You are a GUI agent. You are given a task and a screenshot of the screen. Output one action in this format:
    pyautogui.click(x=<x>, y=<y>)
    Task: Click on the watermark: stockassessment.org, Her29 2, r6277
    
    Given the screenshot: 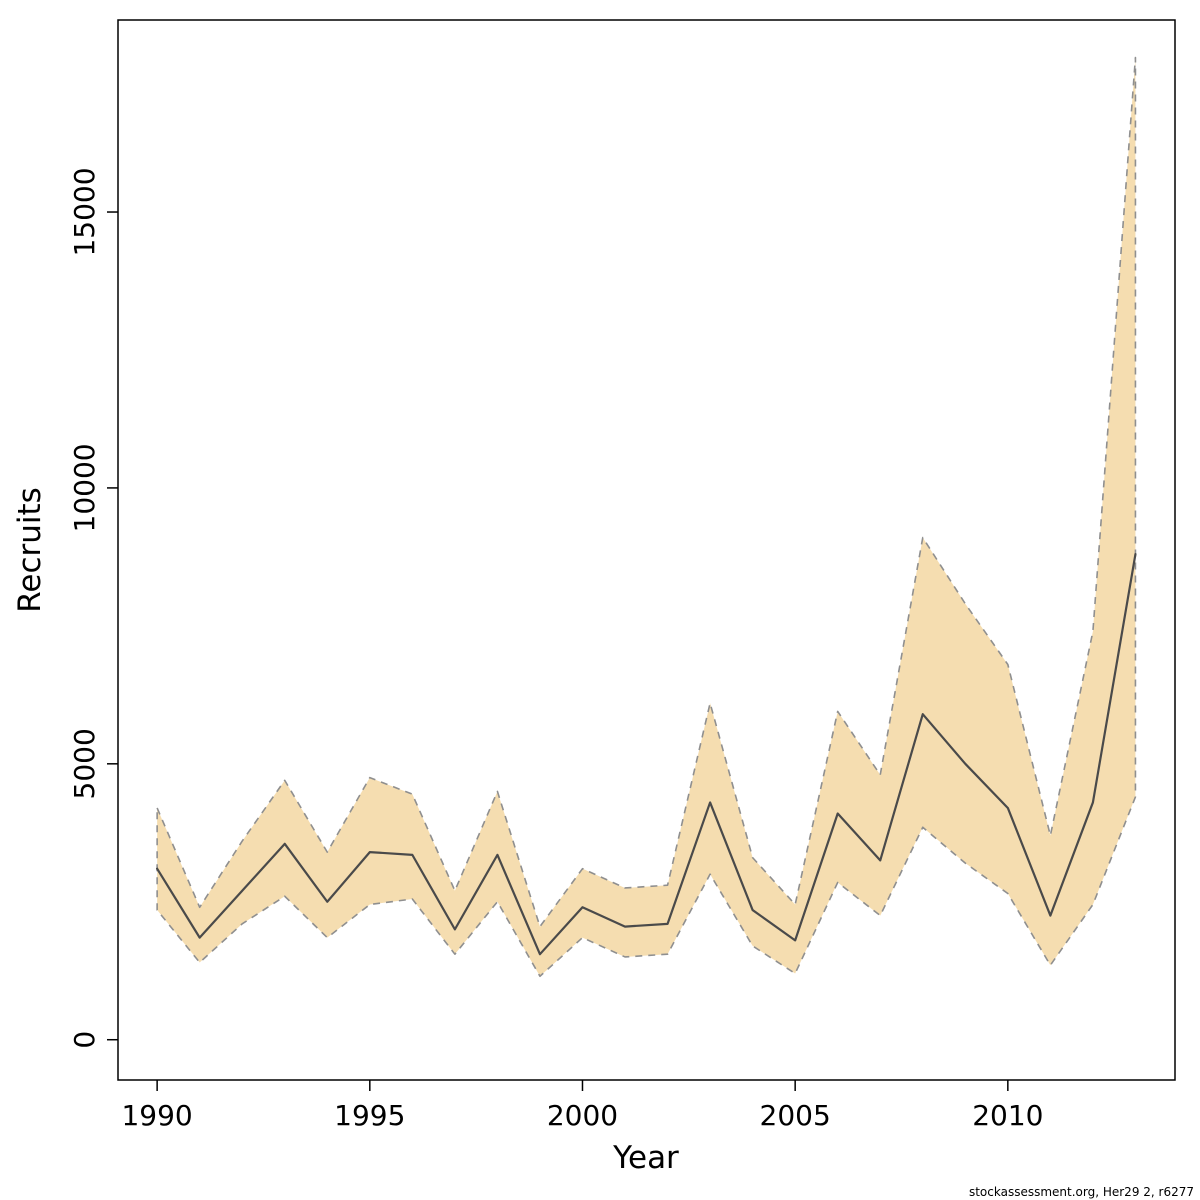 What is the action you would take?
    pyautogui.click(x=1081, y=1192)
    